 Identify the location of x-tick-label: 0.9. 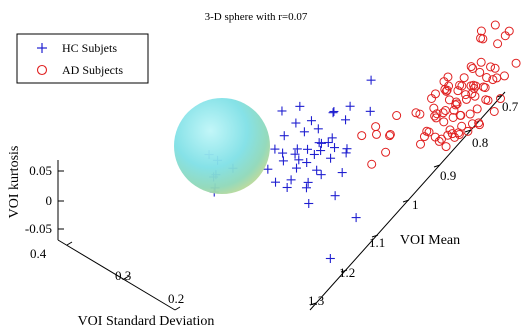
(448, 175).